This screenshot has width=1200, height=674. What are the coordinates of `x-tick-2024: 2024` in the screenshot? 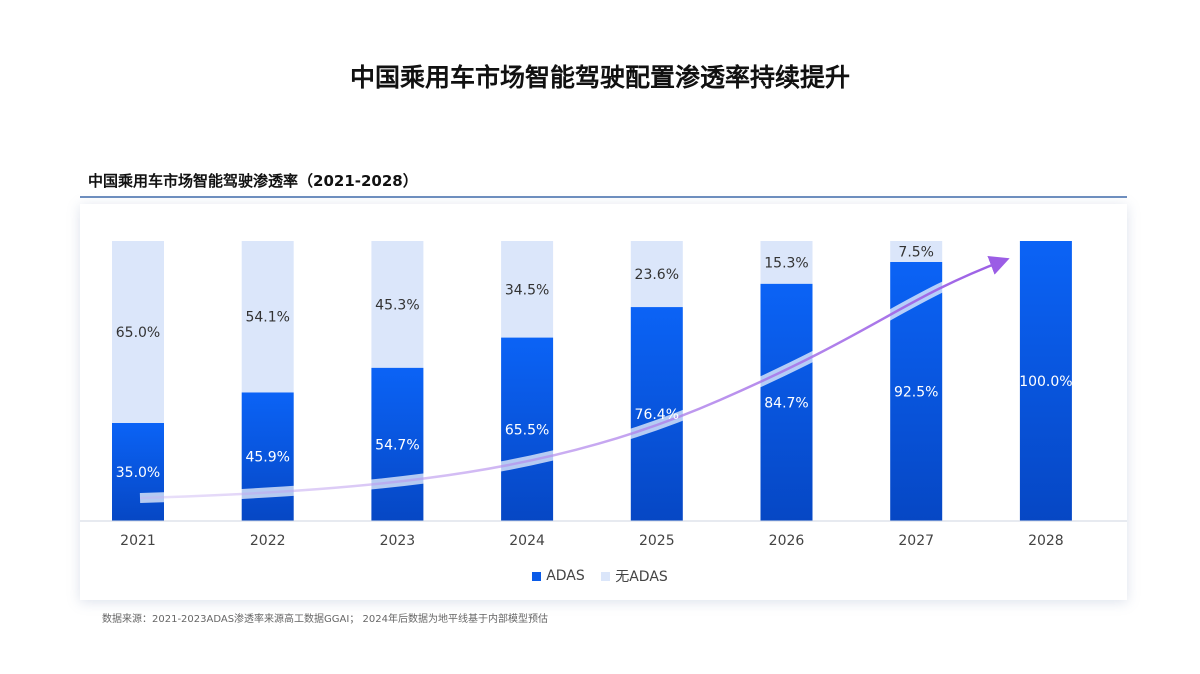 It's located at (527, 541).